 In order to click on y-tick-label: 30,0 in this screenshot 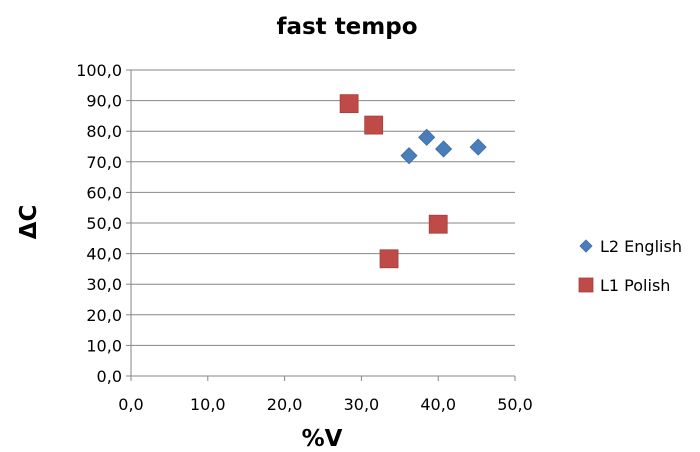, I will do `click(104, 284)`.